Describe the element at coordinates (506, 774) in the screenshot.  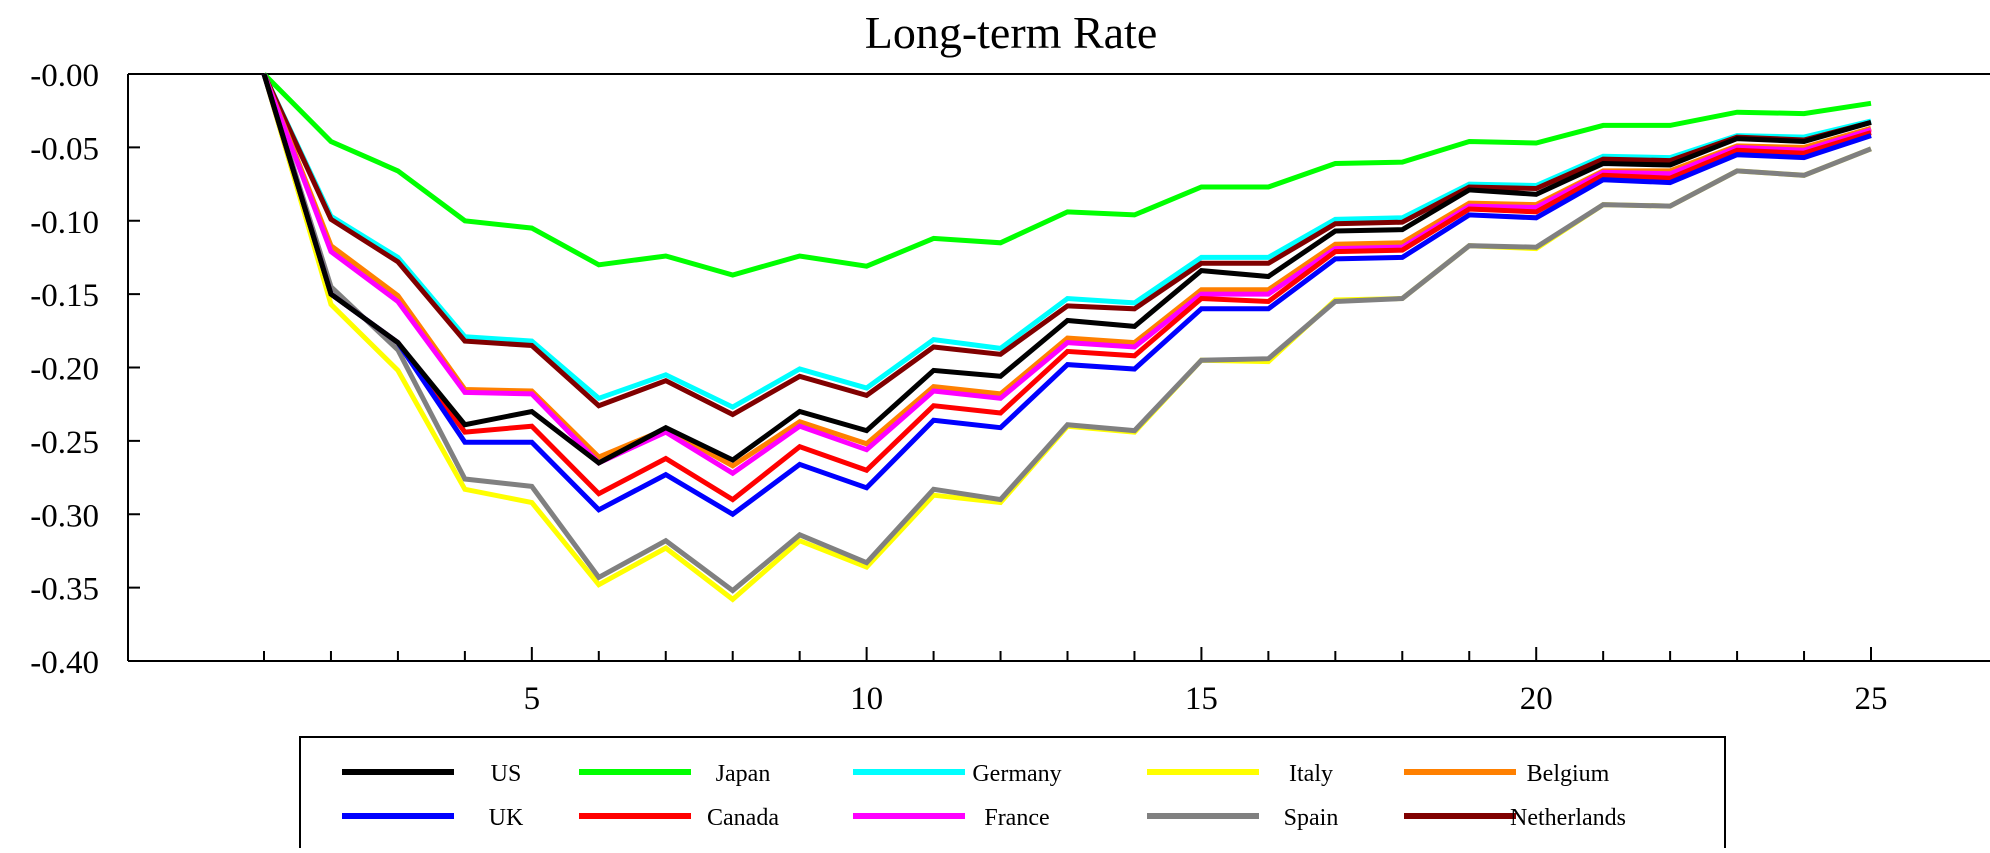
I see `legend-label-us: US` at that location.